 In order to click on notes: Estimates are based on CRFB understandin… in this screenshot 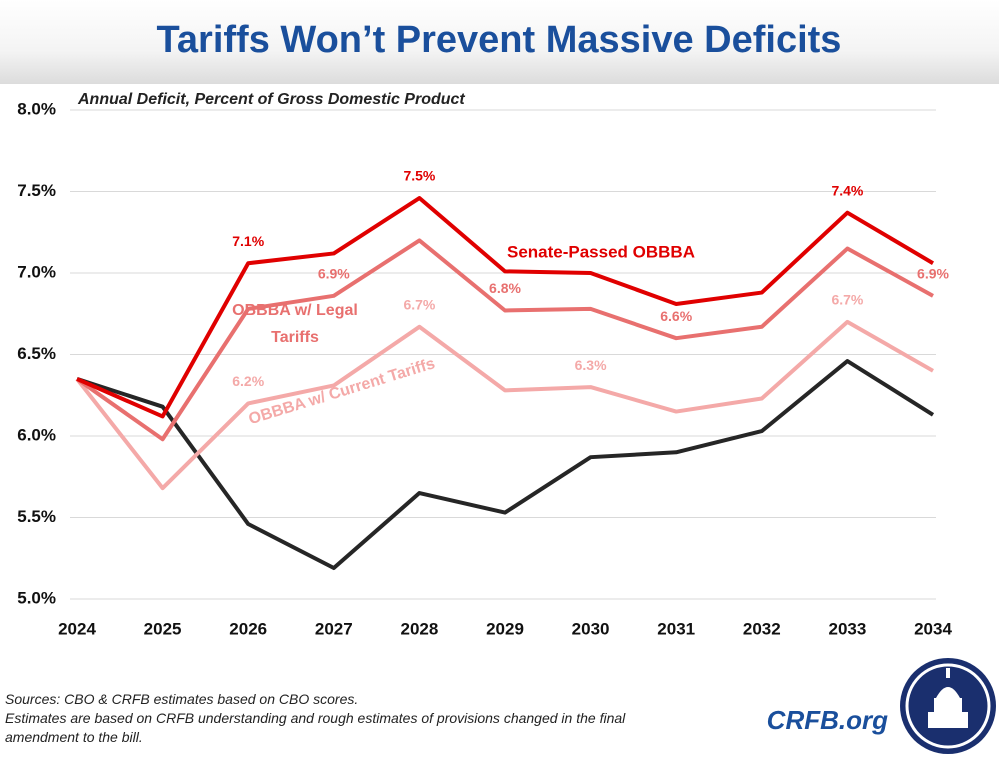, I will do `click(315, 727)`.